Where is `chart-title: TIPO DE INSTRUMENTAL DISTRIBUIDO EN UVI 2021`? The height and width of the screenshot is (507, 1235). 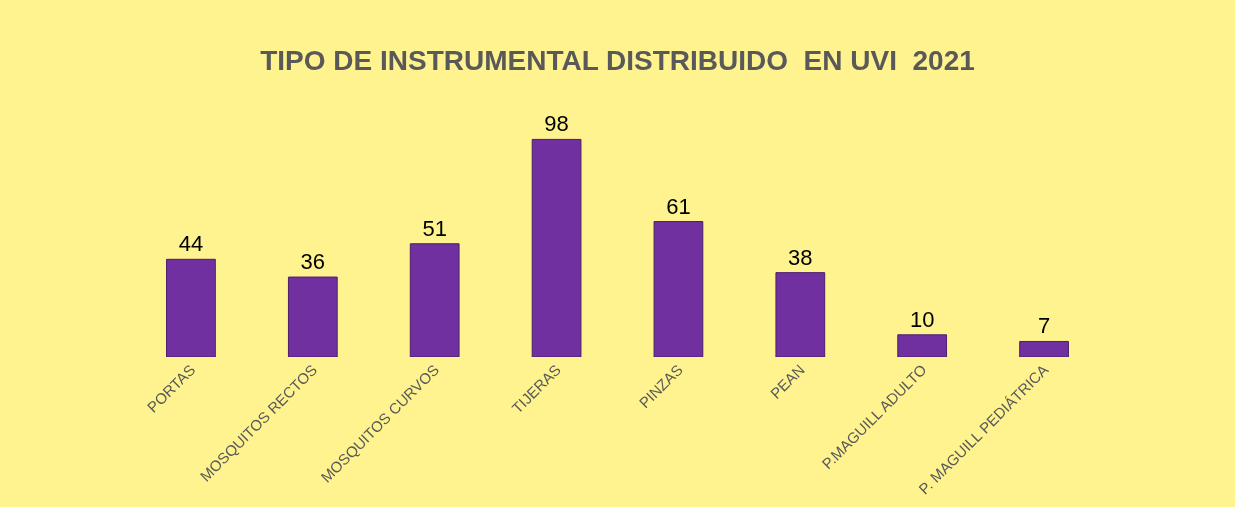 chart-title: TIPO DE INSTRUMENTAL DISTRIBUIDO EN UVI 2021 is located at coordinates (617, 61).